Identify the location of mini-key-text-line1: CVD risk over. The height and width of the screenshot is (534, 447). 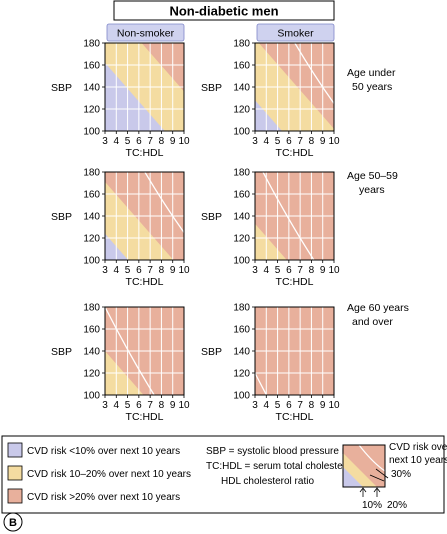
(418, 447).